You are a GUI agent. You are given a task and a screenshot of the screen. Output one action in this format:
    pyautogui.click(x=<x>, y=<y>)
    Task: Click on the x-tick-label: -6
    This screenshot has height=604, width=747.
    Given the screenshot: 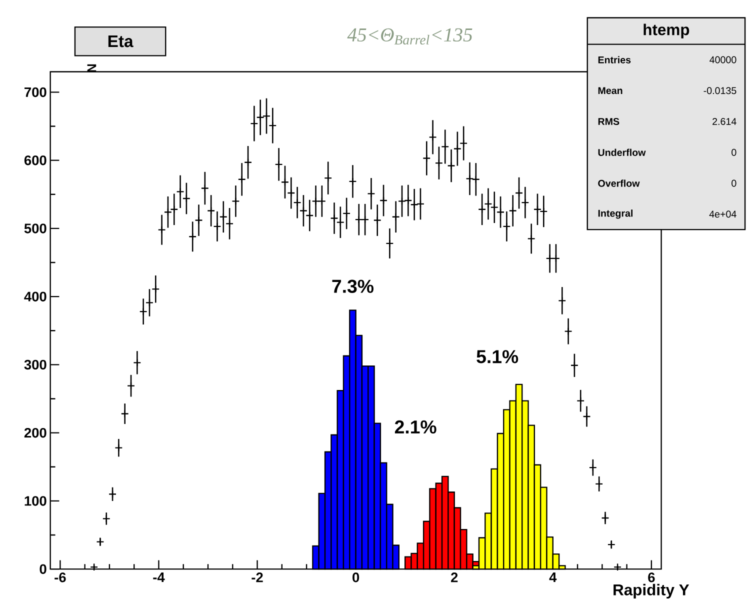 What is the action you would take?
    pyautogui.click(x=60, y=577)
    